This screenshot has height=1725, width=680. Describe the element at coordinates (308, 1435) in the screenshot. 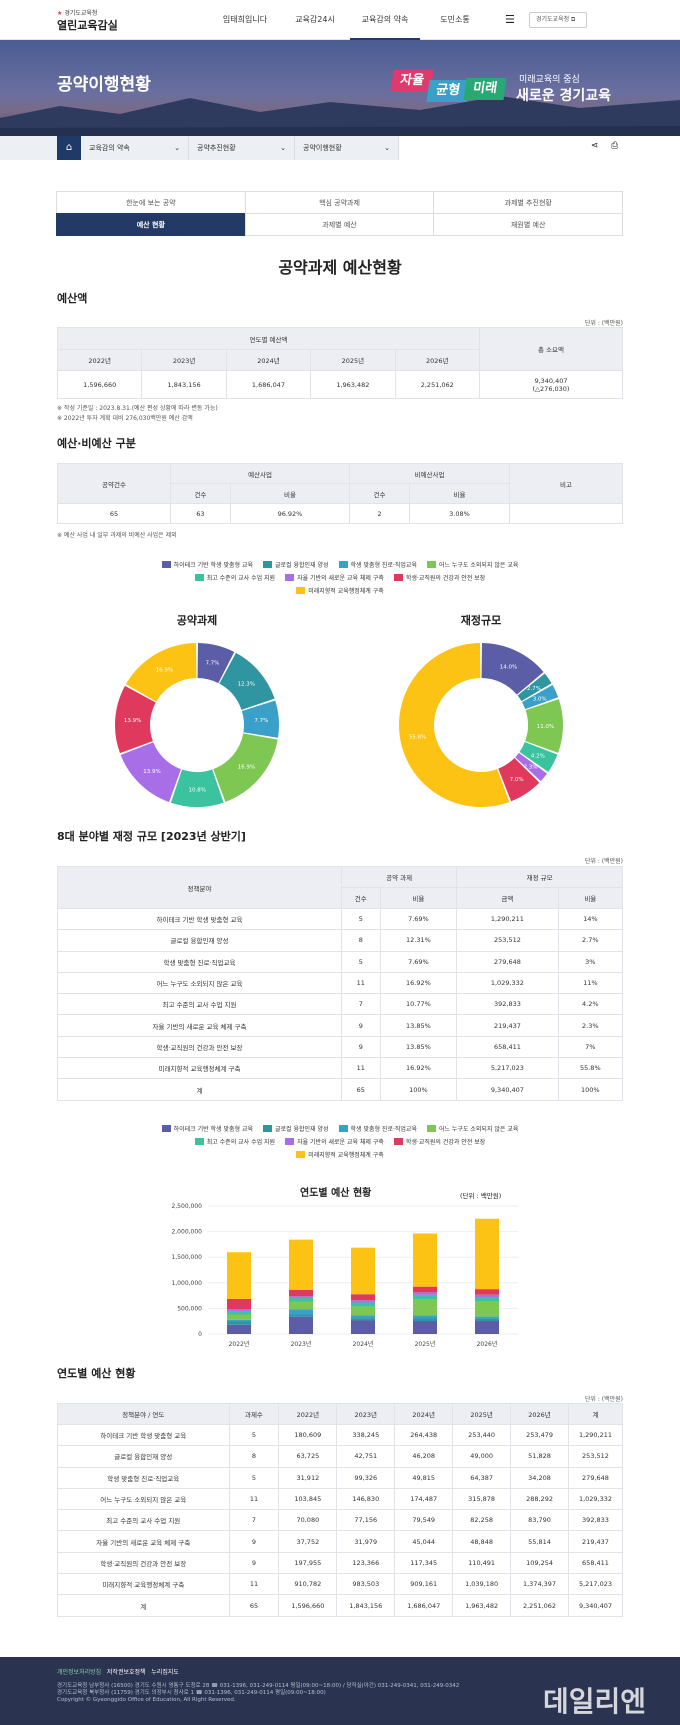

I see `table-cell: 180,609` at that location.